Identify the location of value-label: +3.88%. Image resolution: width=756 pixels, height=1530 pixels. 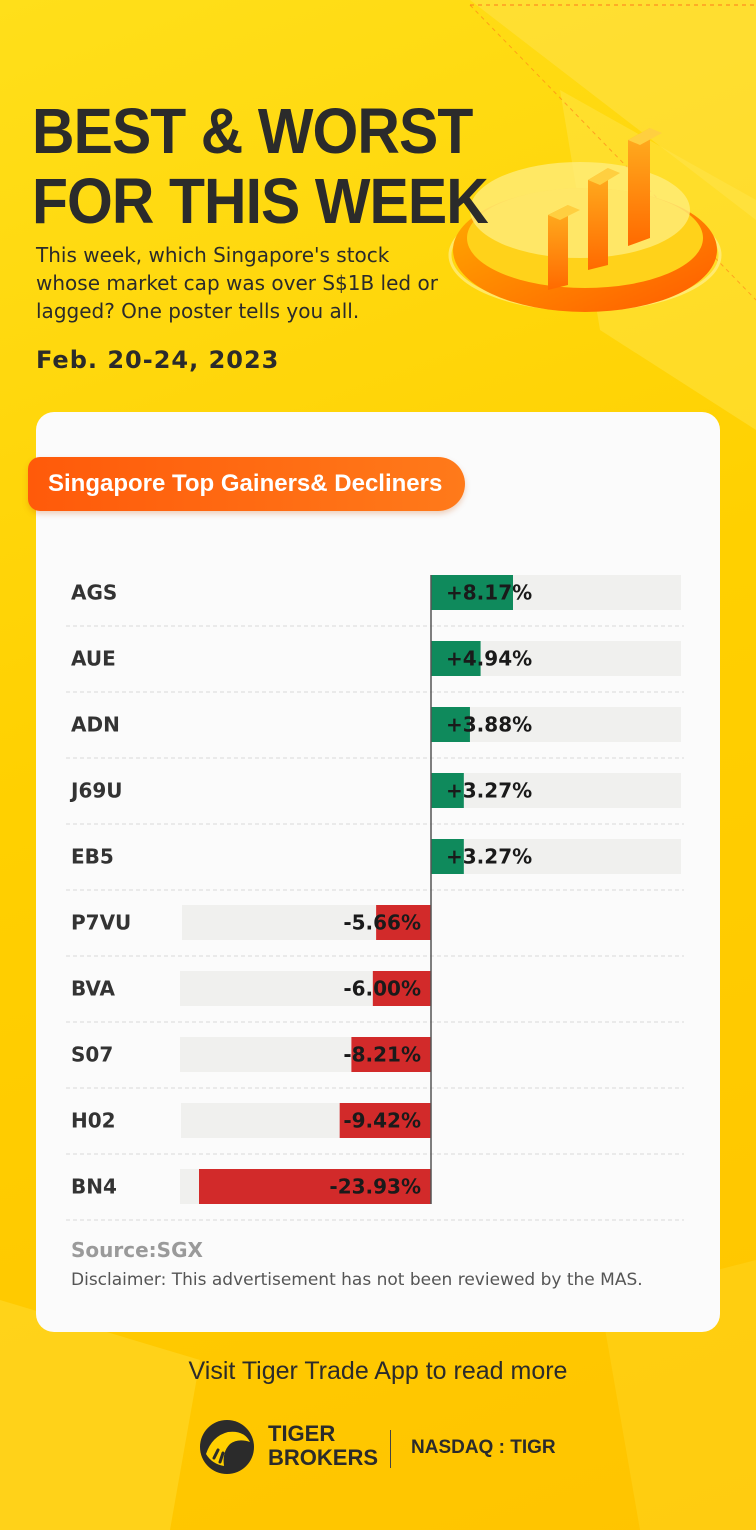
(489, 725).